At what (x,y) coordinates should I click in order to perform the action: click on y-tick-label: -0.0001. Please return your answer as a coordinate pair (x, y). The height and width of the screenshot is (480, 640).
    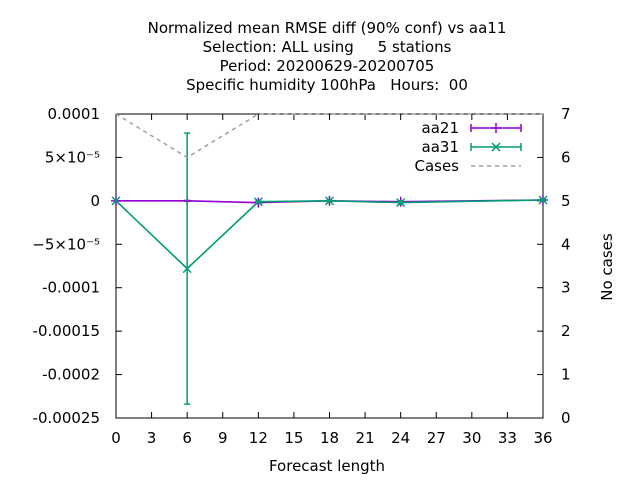
    Looking at the image, I should click on (71, 288).